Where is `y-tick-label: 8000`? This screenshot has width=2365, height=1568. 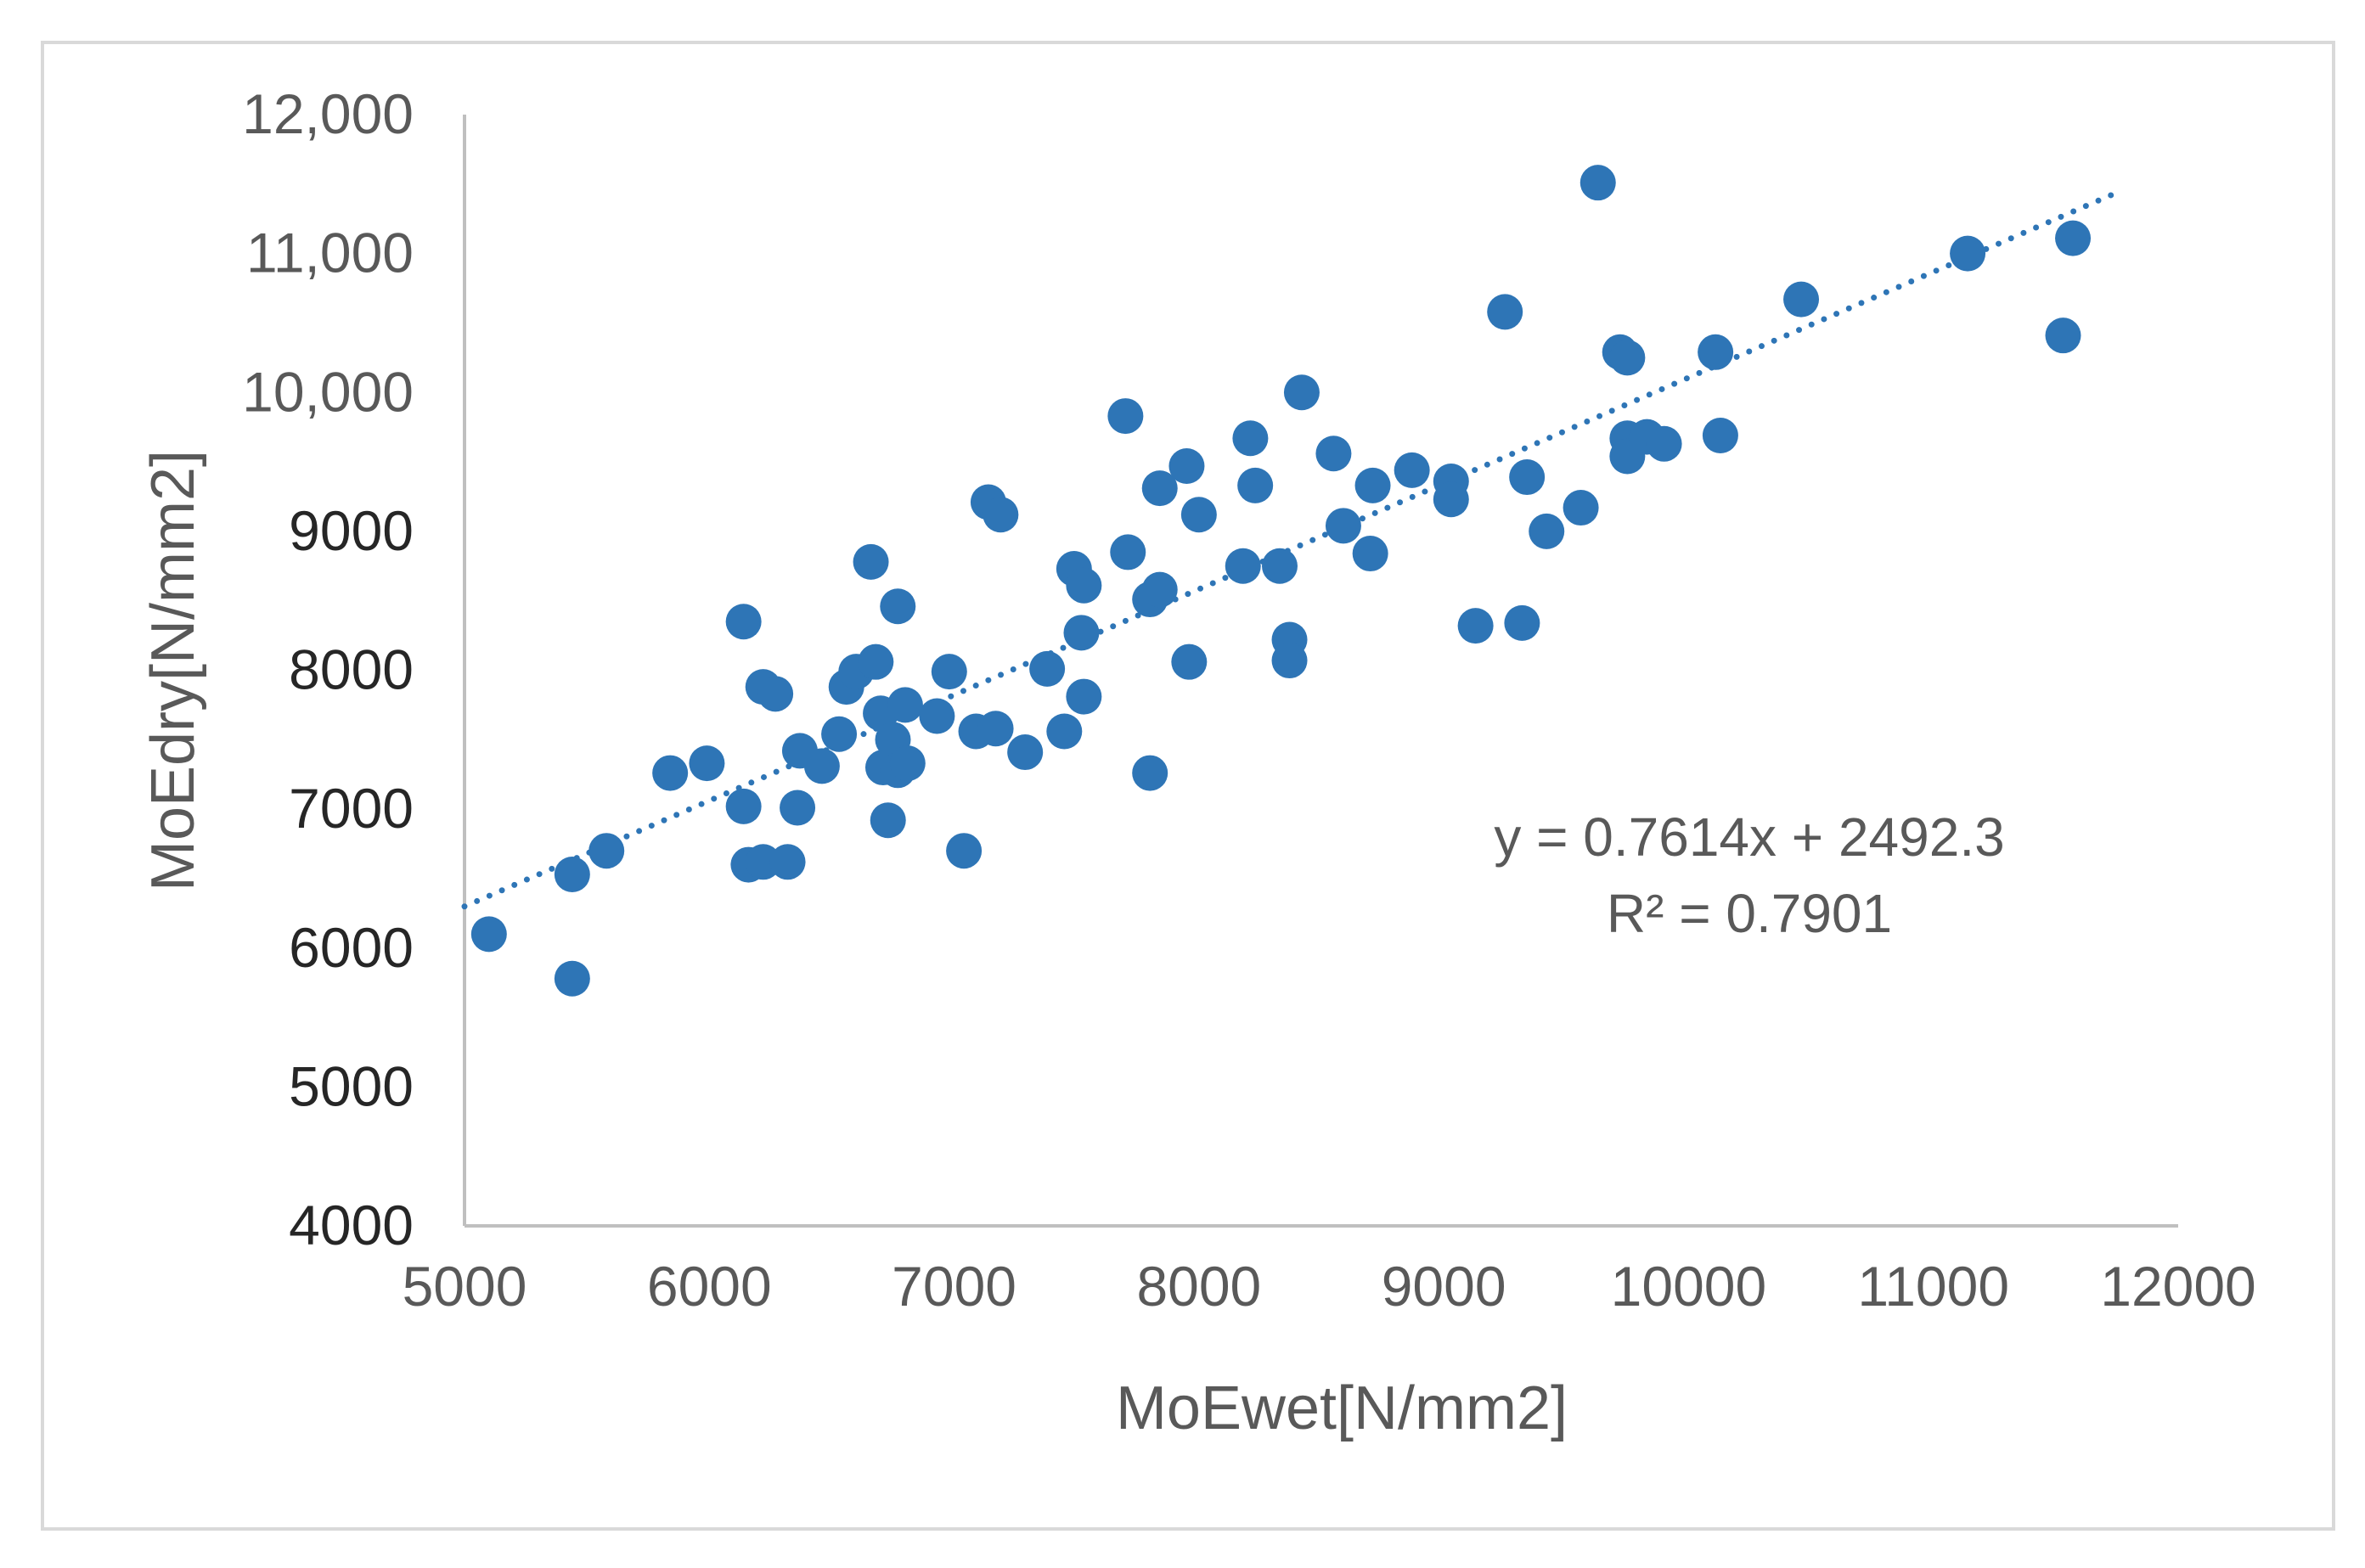
y-tick-label: 8000 is located at coordinates (351, 669).